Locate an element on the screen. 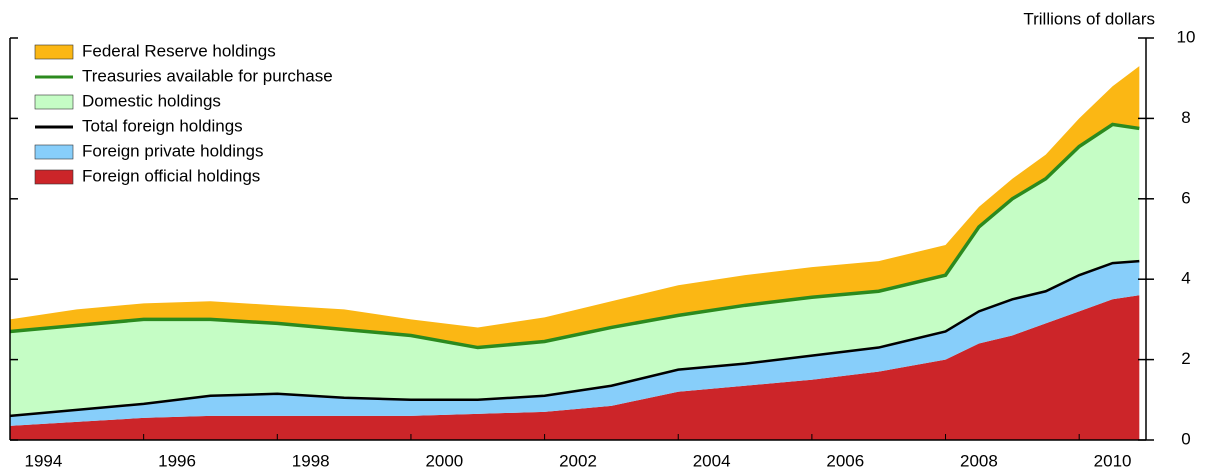 The image size is (1215, 474). legend-label: Treasuries available for purchase is located at coordinates (207, 75).